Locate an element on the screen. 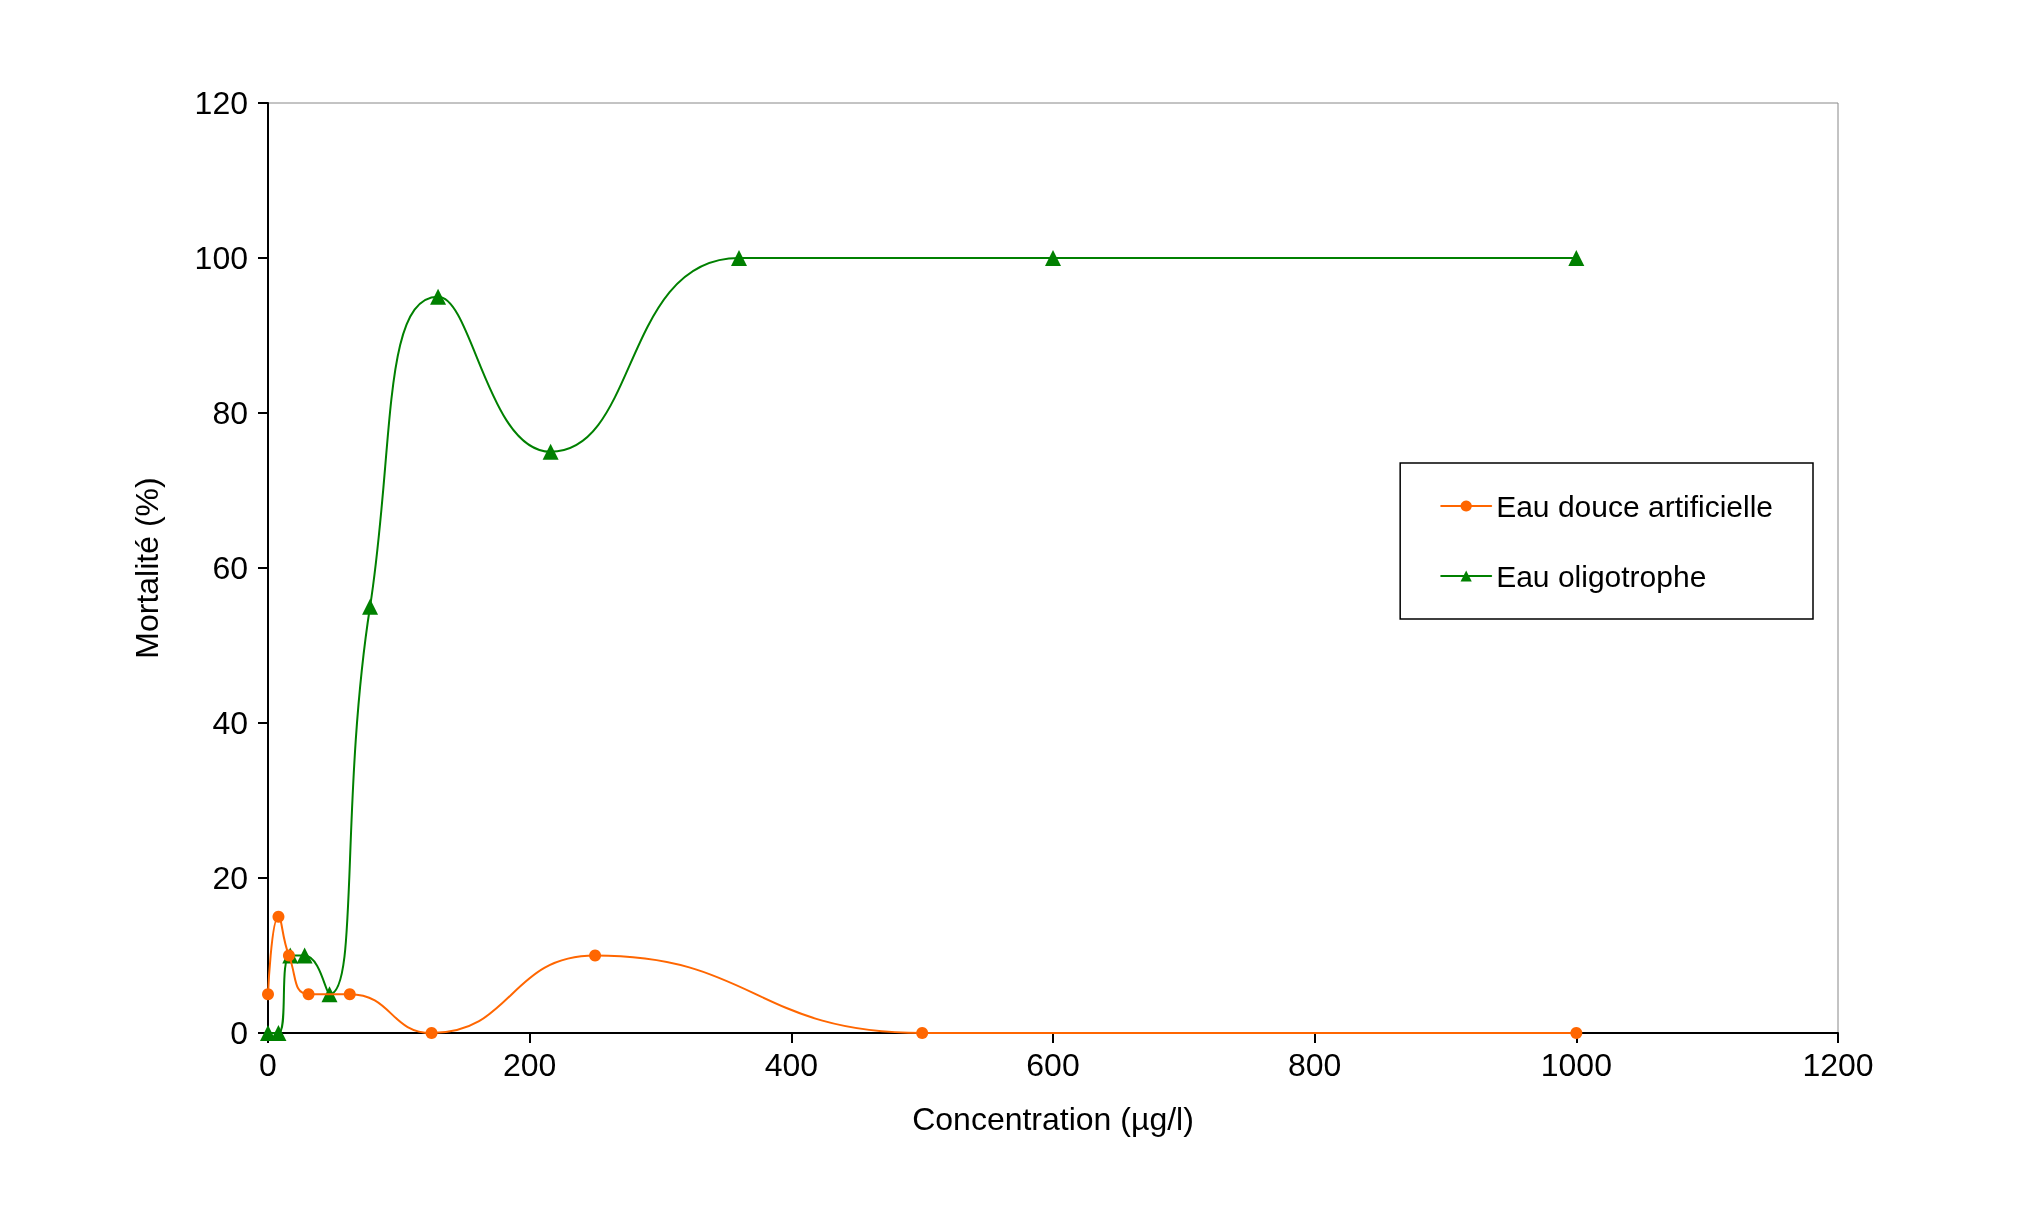 This screenshot has width=2021, height=1218. x-axis-title: Concentration (µg/l) is located at coordinates (1053, 1119).